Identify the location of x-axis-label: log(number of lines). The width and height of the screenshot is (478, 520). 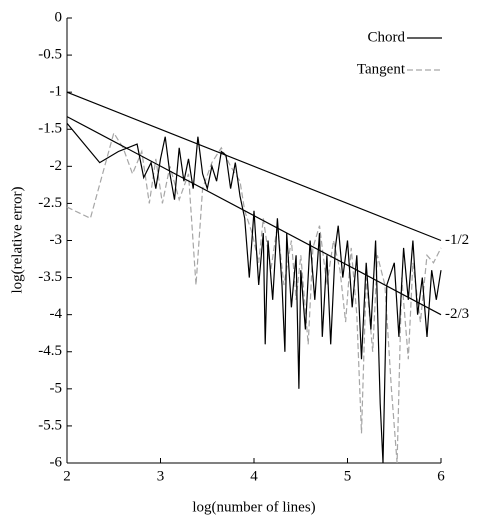
(253, 507).